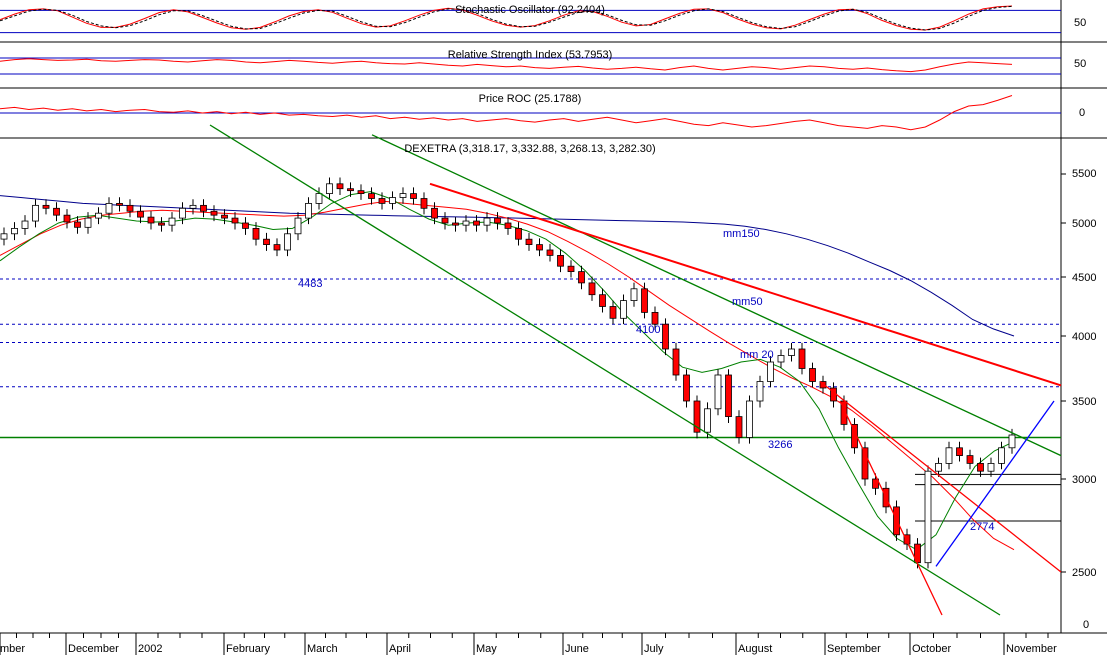  What do you see at coordinates (654, 649) in the screenshot?
I see `xtick-july: July` at bounding box center [654, 649].